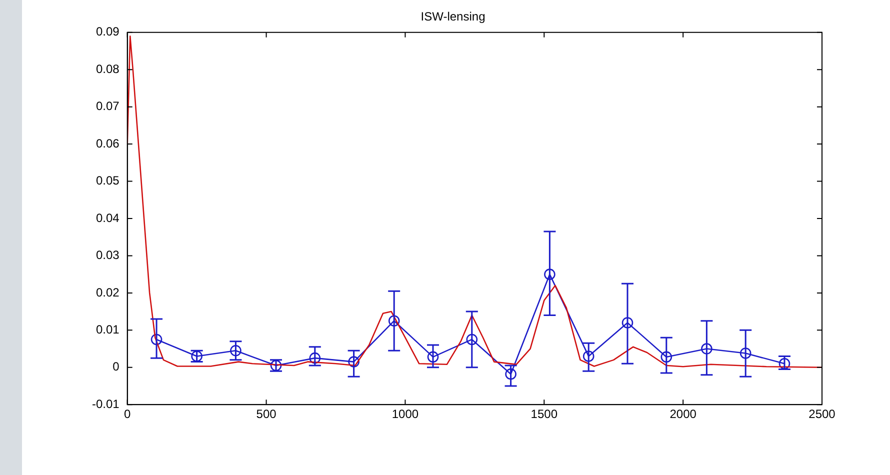  Describe the element at coordinates (108, 181) in the screenshot. I see `y-tick-label: 0.05` at that location.